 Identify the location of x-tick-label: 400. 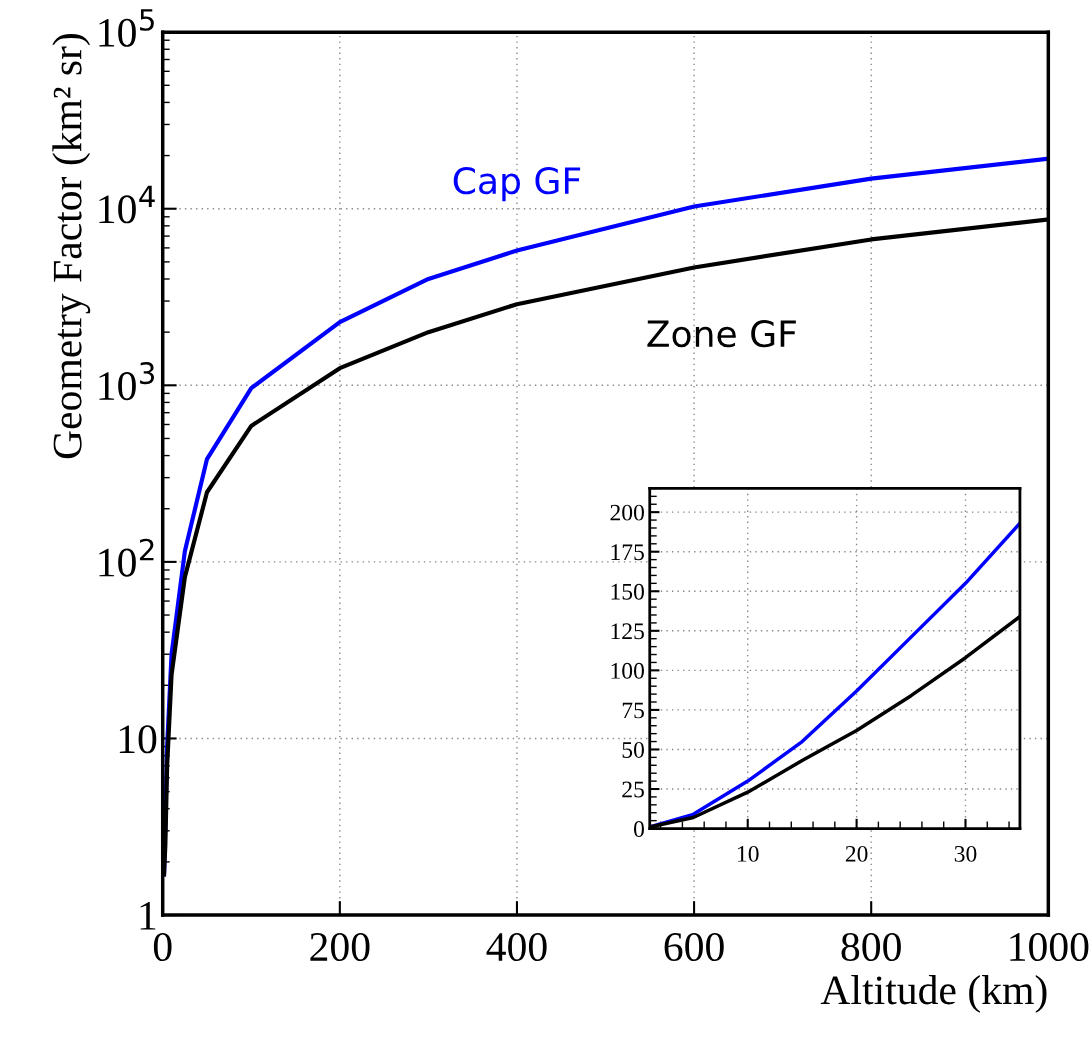
(516, 947).